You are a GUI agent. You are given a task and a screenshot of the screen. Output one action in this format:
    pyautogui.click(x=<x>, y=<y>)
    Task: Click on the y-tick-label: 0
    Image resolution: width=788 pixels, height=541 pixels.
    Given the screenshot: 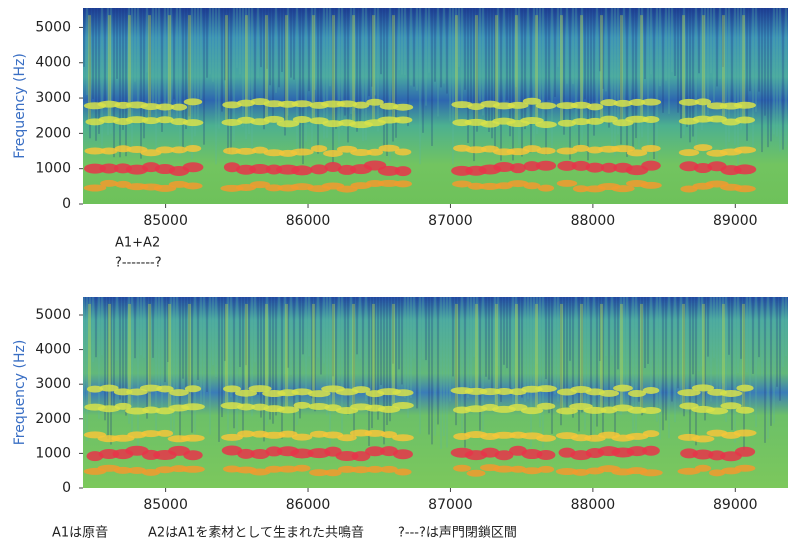 What is the action you would take?
    pyautogui.click(x=66, y=488)
    